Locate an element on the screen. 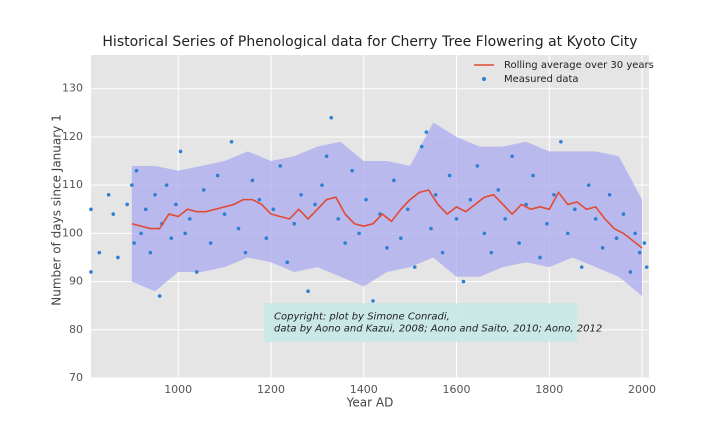  x-tick-label: 2000 is located at coordinates (642, 389).